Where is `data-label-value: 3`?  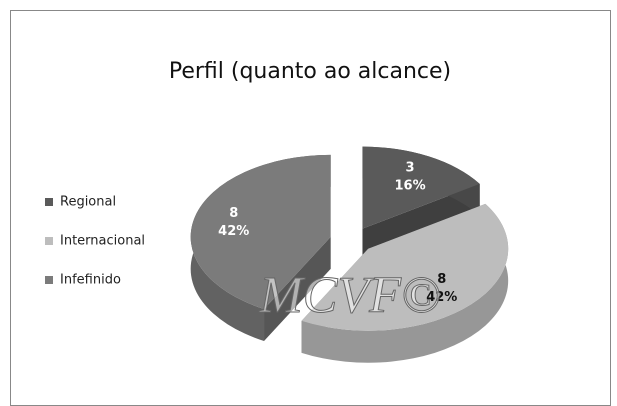 data-label-value: 3 is located at coordinates (410, 168).